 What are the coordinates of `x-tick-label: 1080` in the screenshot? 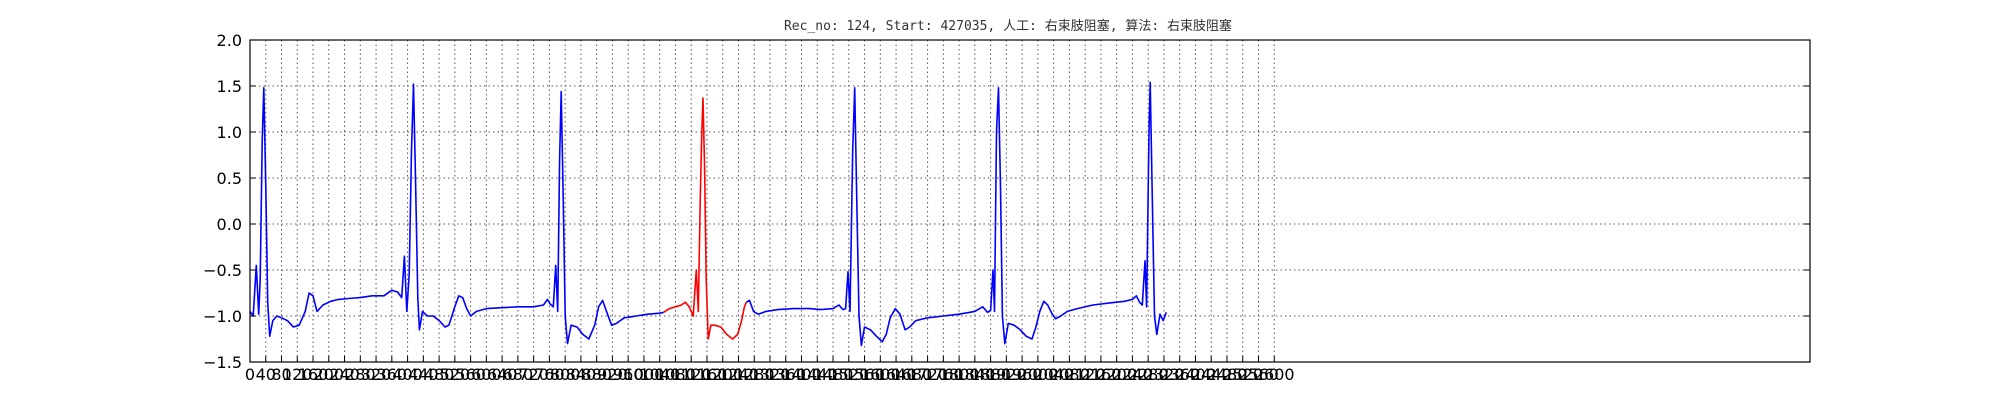 It's located at (675, 374).